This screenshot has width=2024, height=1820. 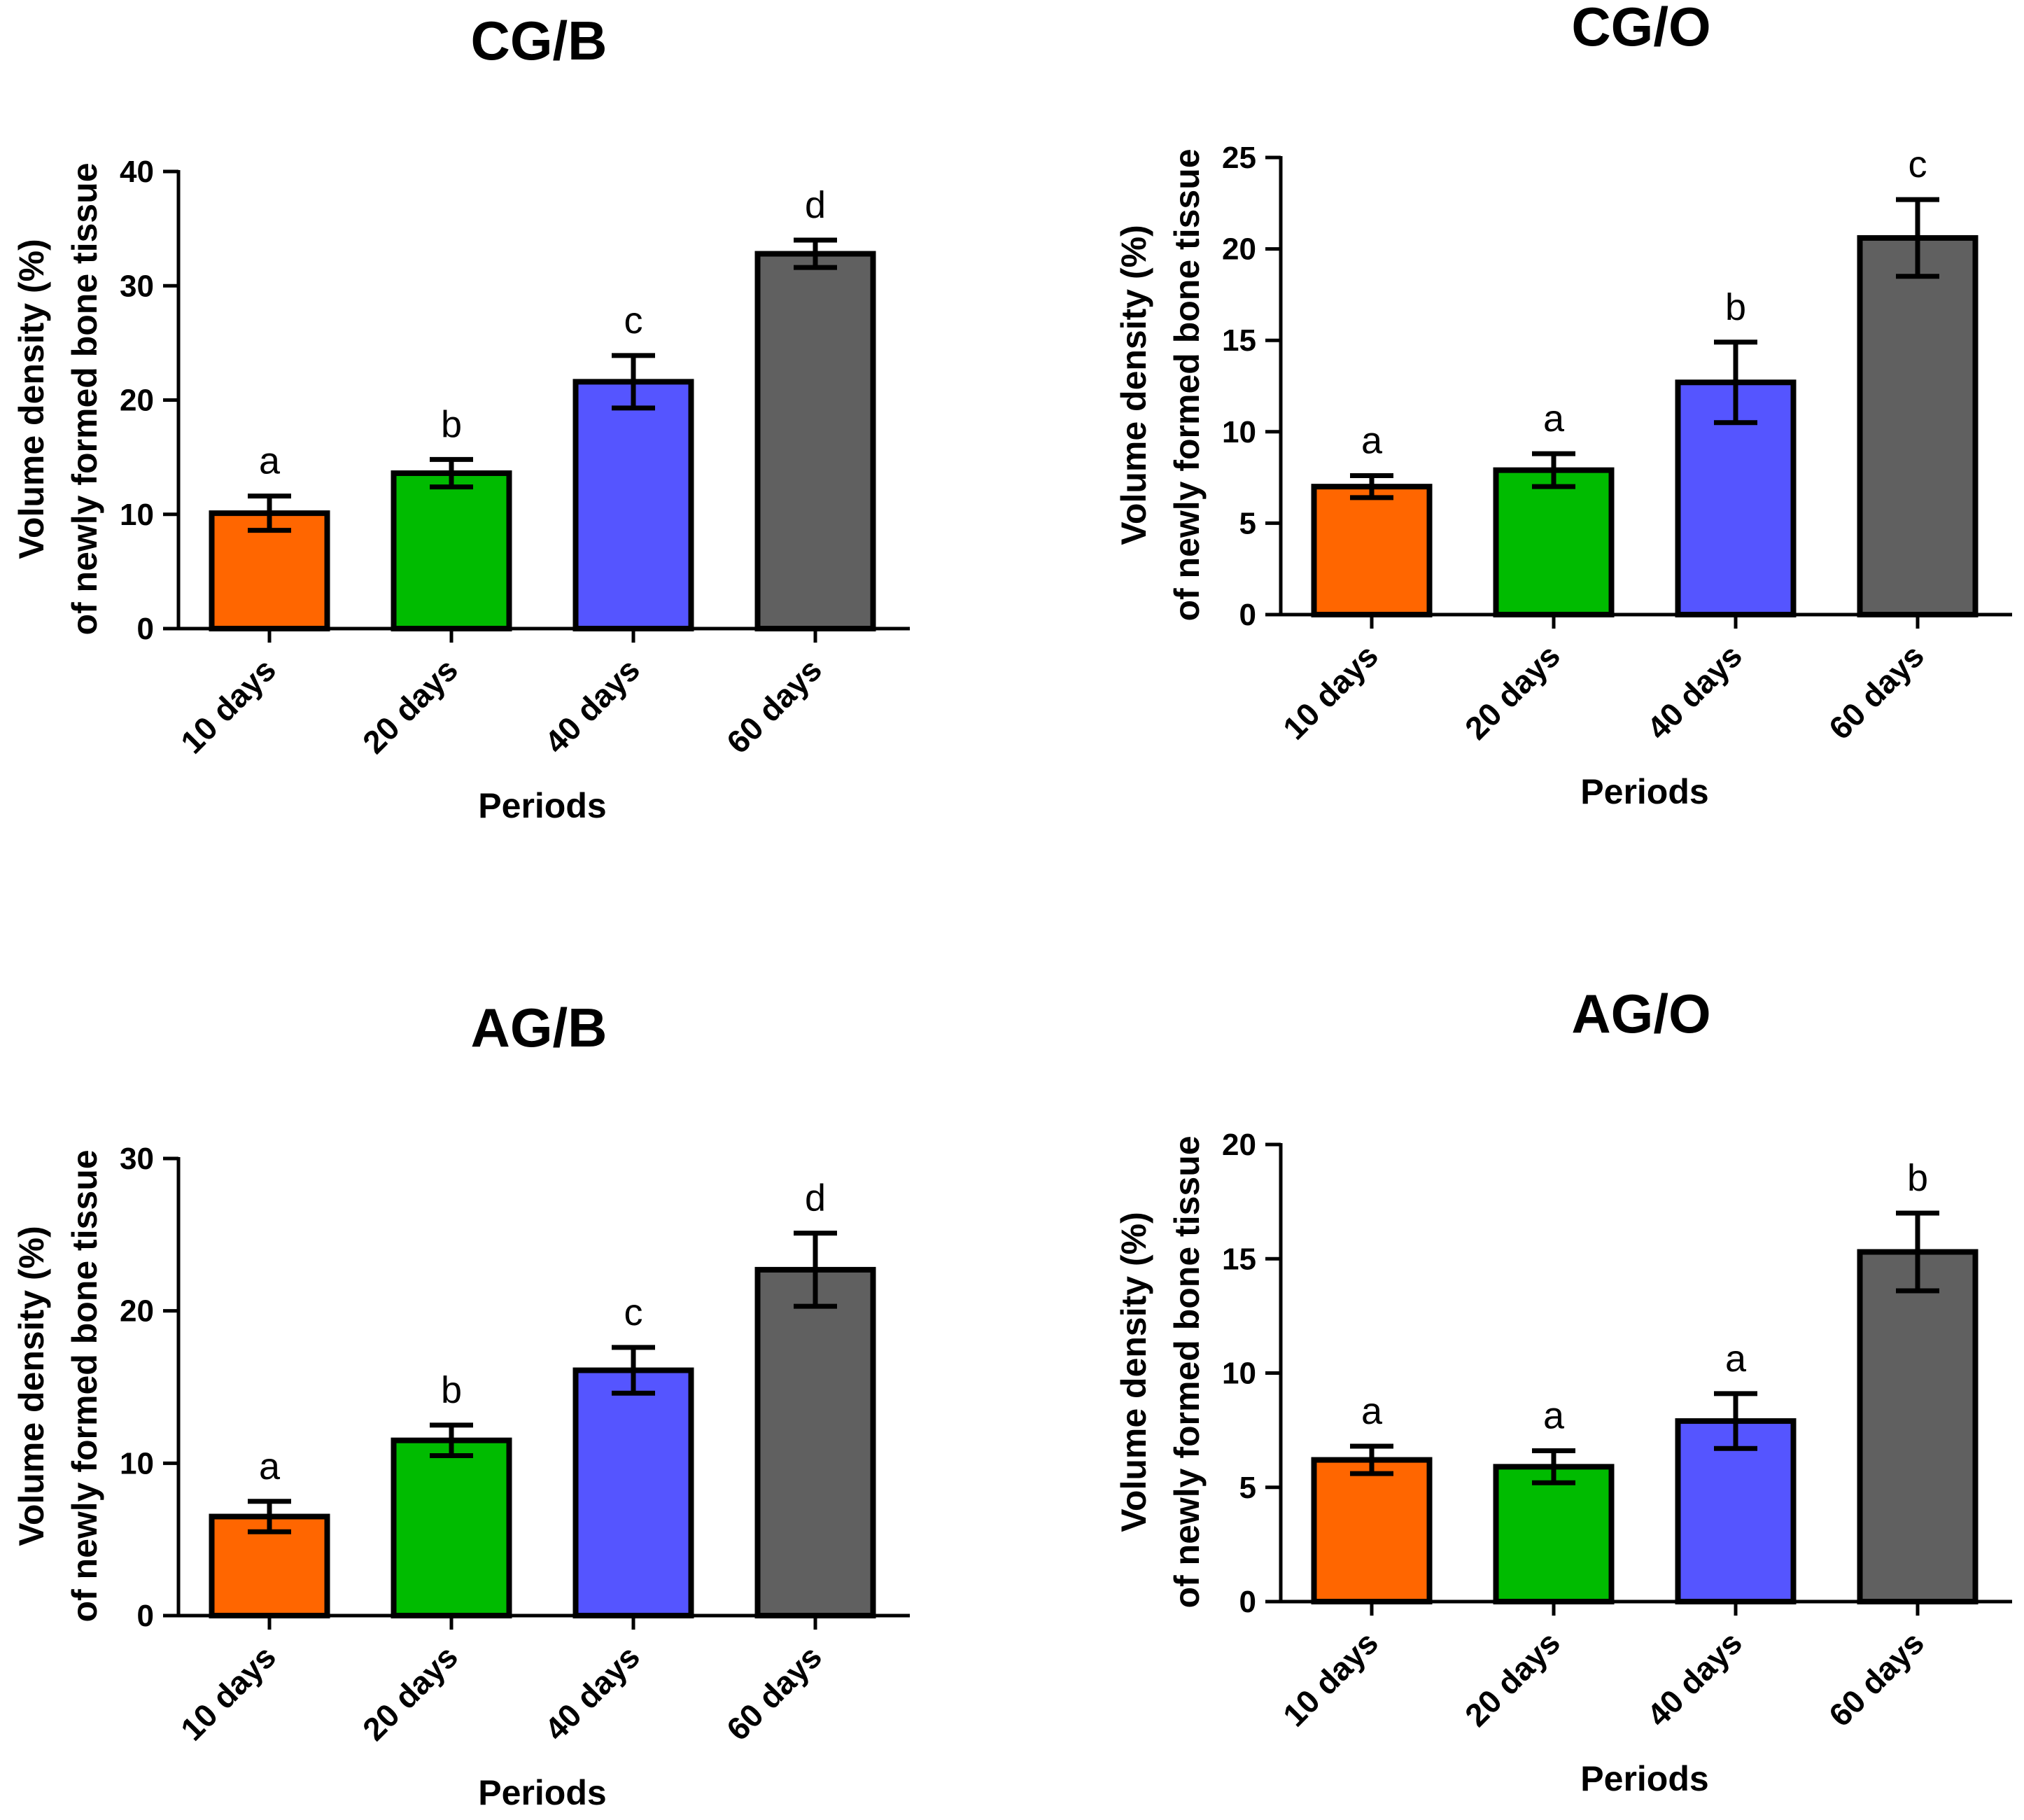 What do you see at coordinates (539, 40) in the screenshot?
I see `chart-title: CG/B` at bounding box center [539, 40].